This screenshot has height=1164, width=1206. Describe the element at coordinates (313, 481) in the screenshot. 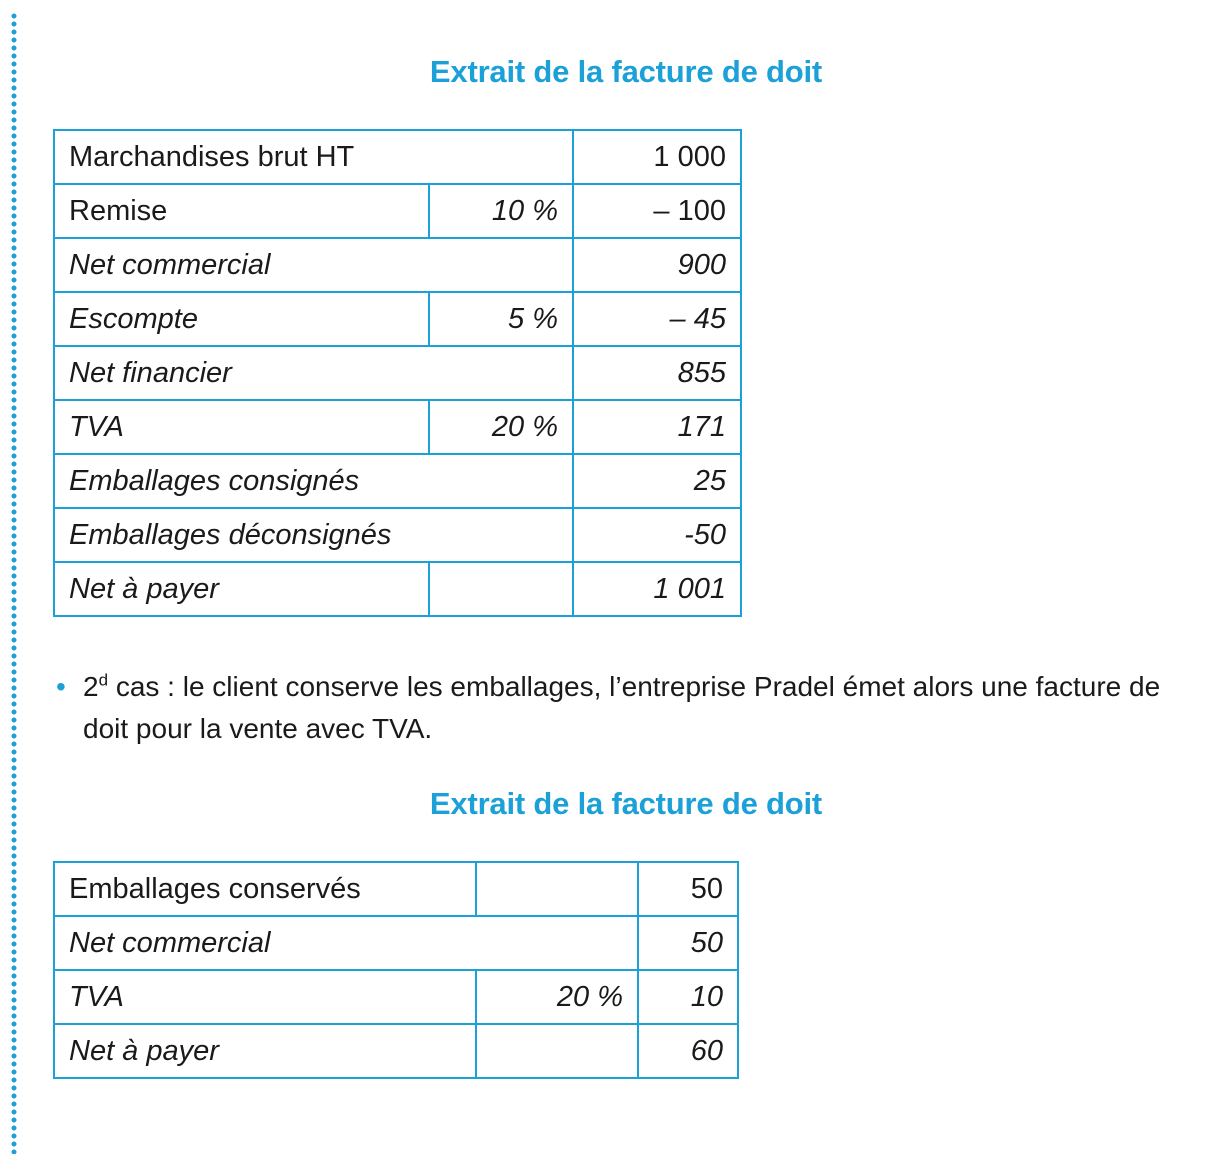

I see `row-label: Emballages consignés` at that location.